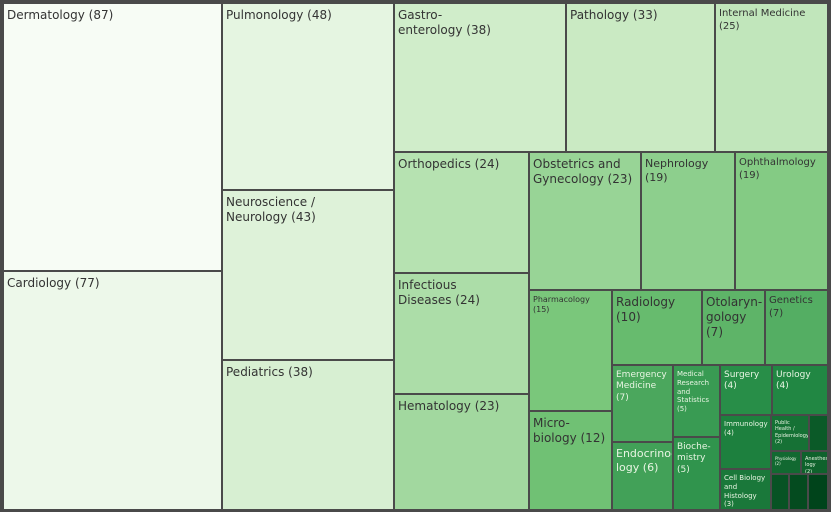 Image resolution: width=831 pixels, height=512 pixels. What do you see at coordinates (308, 435) in the screenshot?
I see `treemap-cell: Pediatrics (38)` at bounding box center [308, 435].